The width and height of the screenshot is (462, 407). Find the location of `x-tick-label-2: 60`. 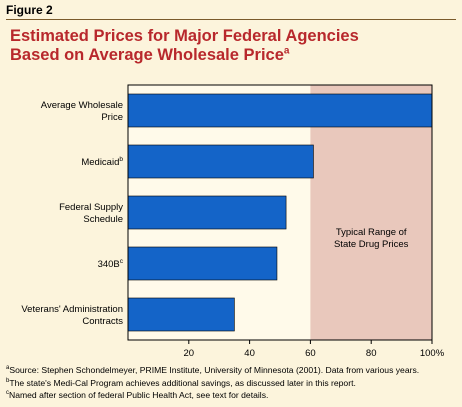

x-tick-label-2: 60 is located at coordinates (310, 353).